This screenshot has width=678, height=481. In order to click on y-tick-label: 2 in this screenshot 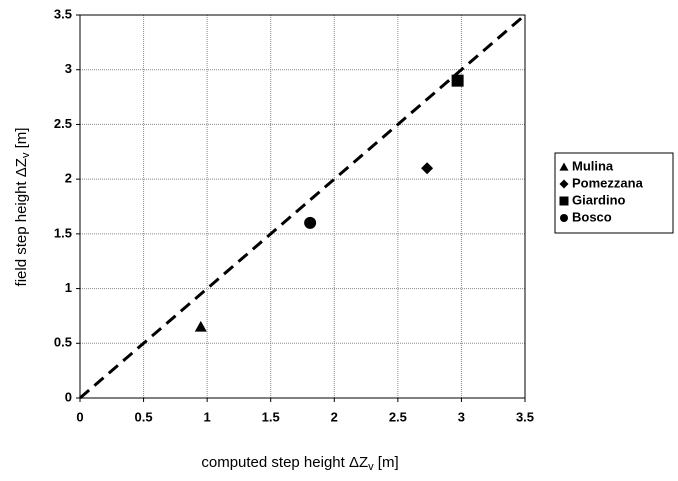, I will do `click(68, 178)`.